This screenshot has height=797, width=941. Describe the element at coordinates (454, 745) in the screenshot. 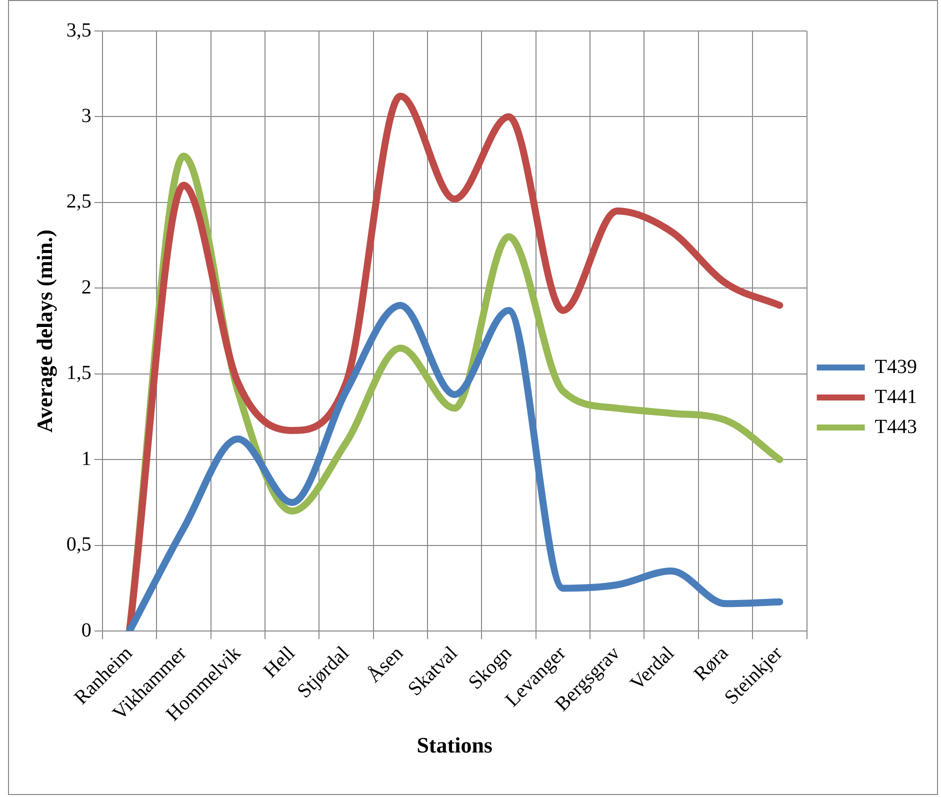

I see `x-axis-title: Stations` at that location.